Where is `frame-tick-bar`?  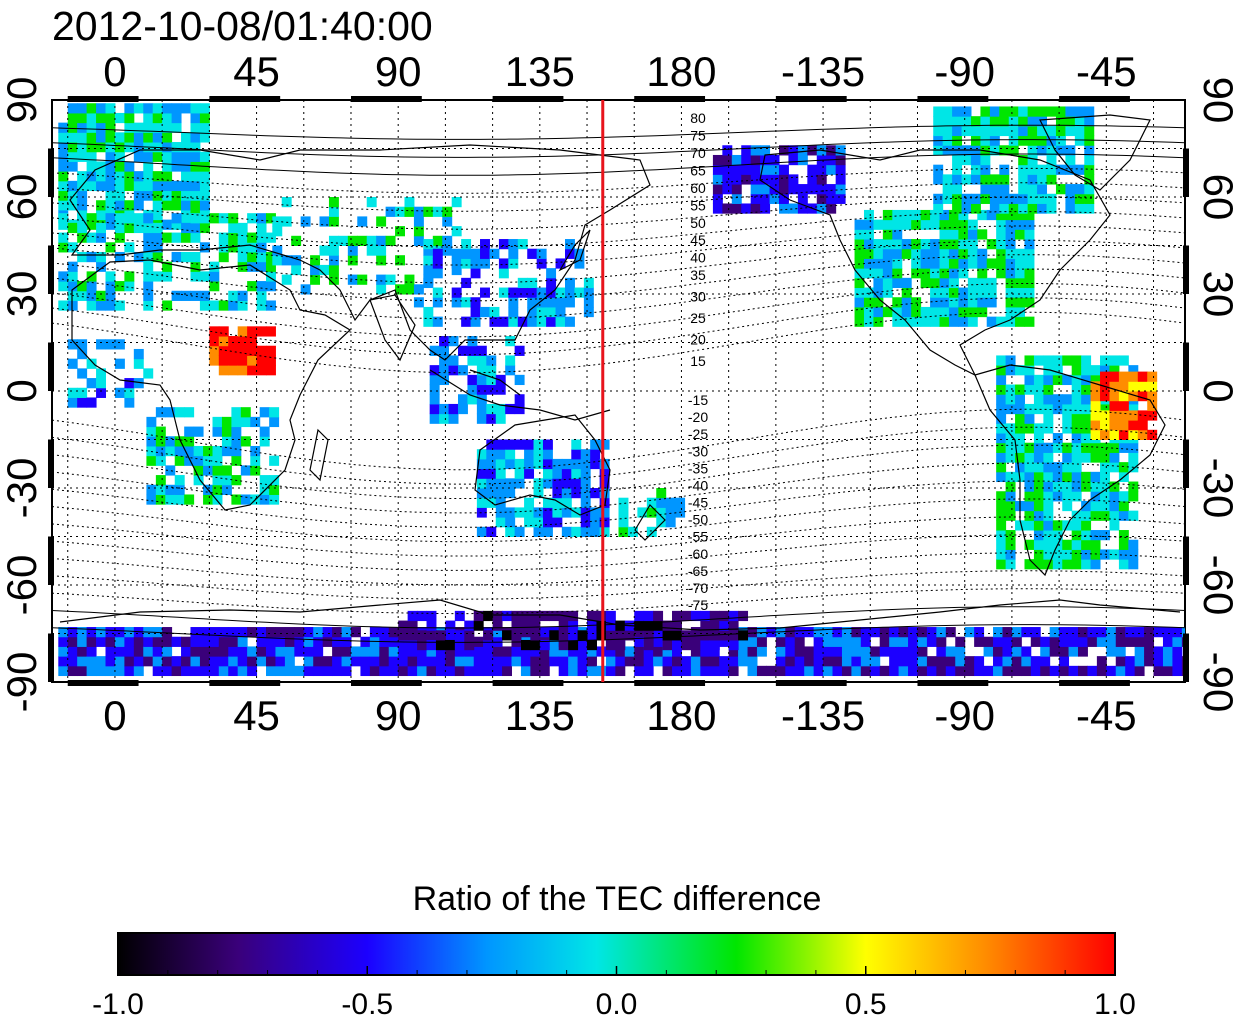
frame-tick-bar is located at coordinates (1186, 269).